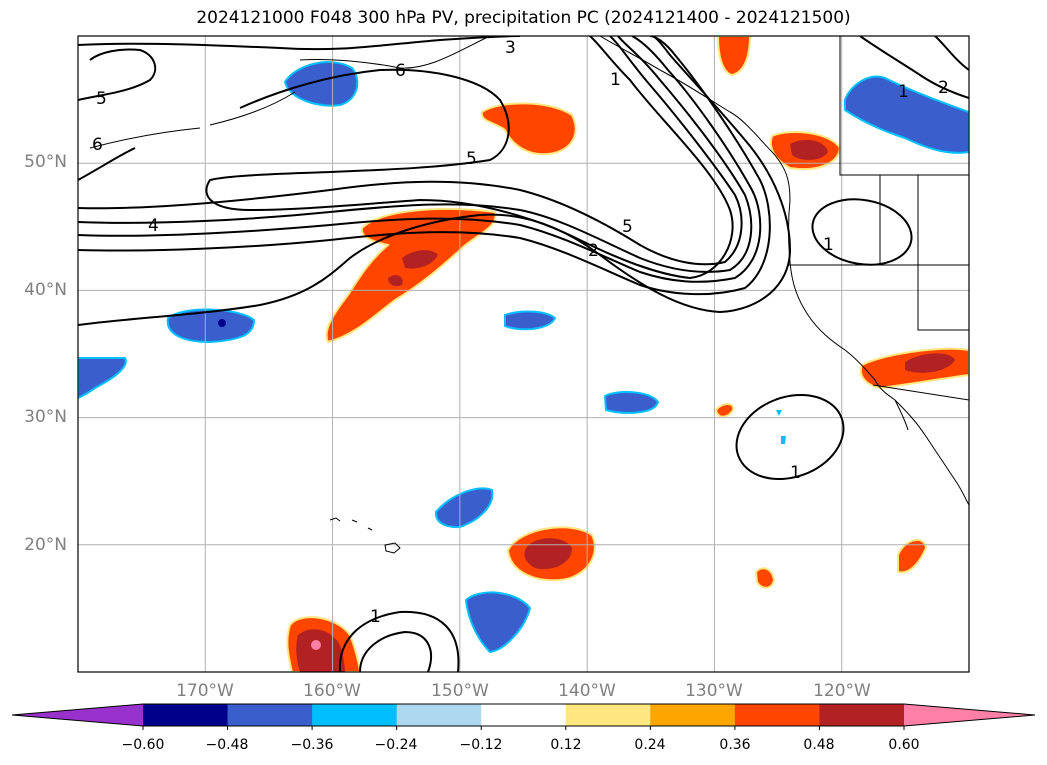 The width and height of the screenshot is (1047, 765). Describe the element at coordinates (904, 745) in the screenshot. I see `colorbar-tick-label: 0.60` at that location.